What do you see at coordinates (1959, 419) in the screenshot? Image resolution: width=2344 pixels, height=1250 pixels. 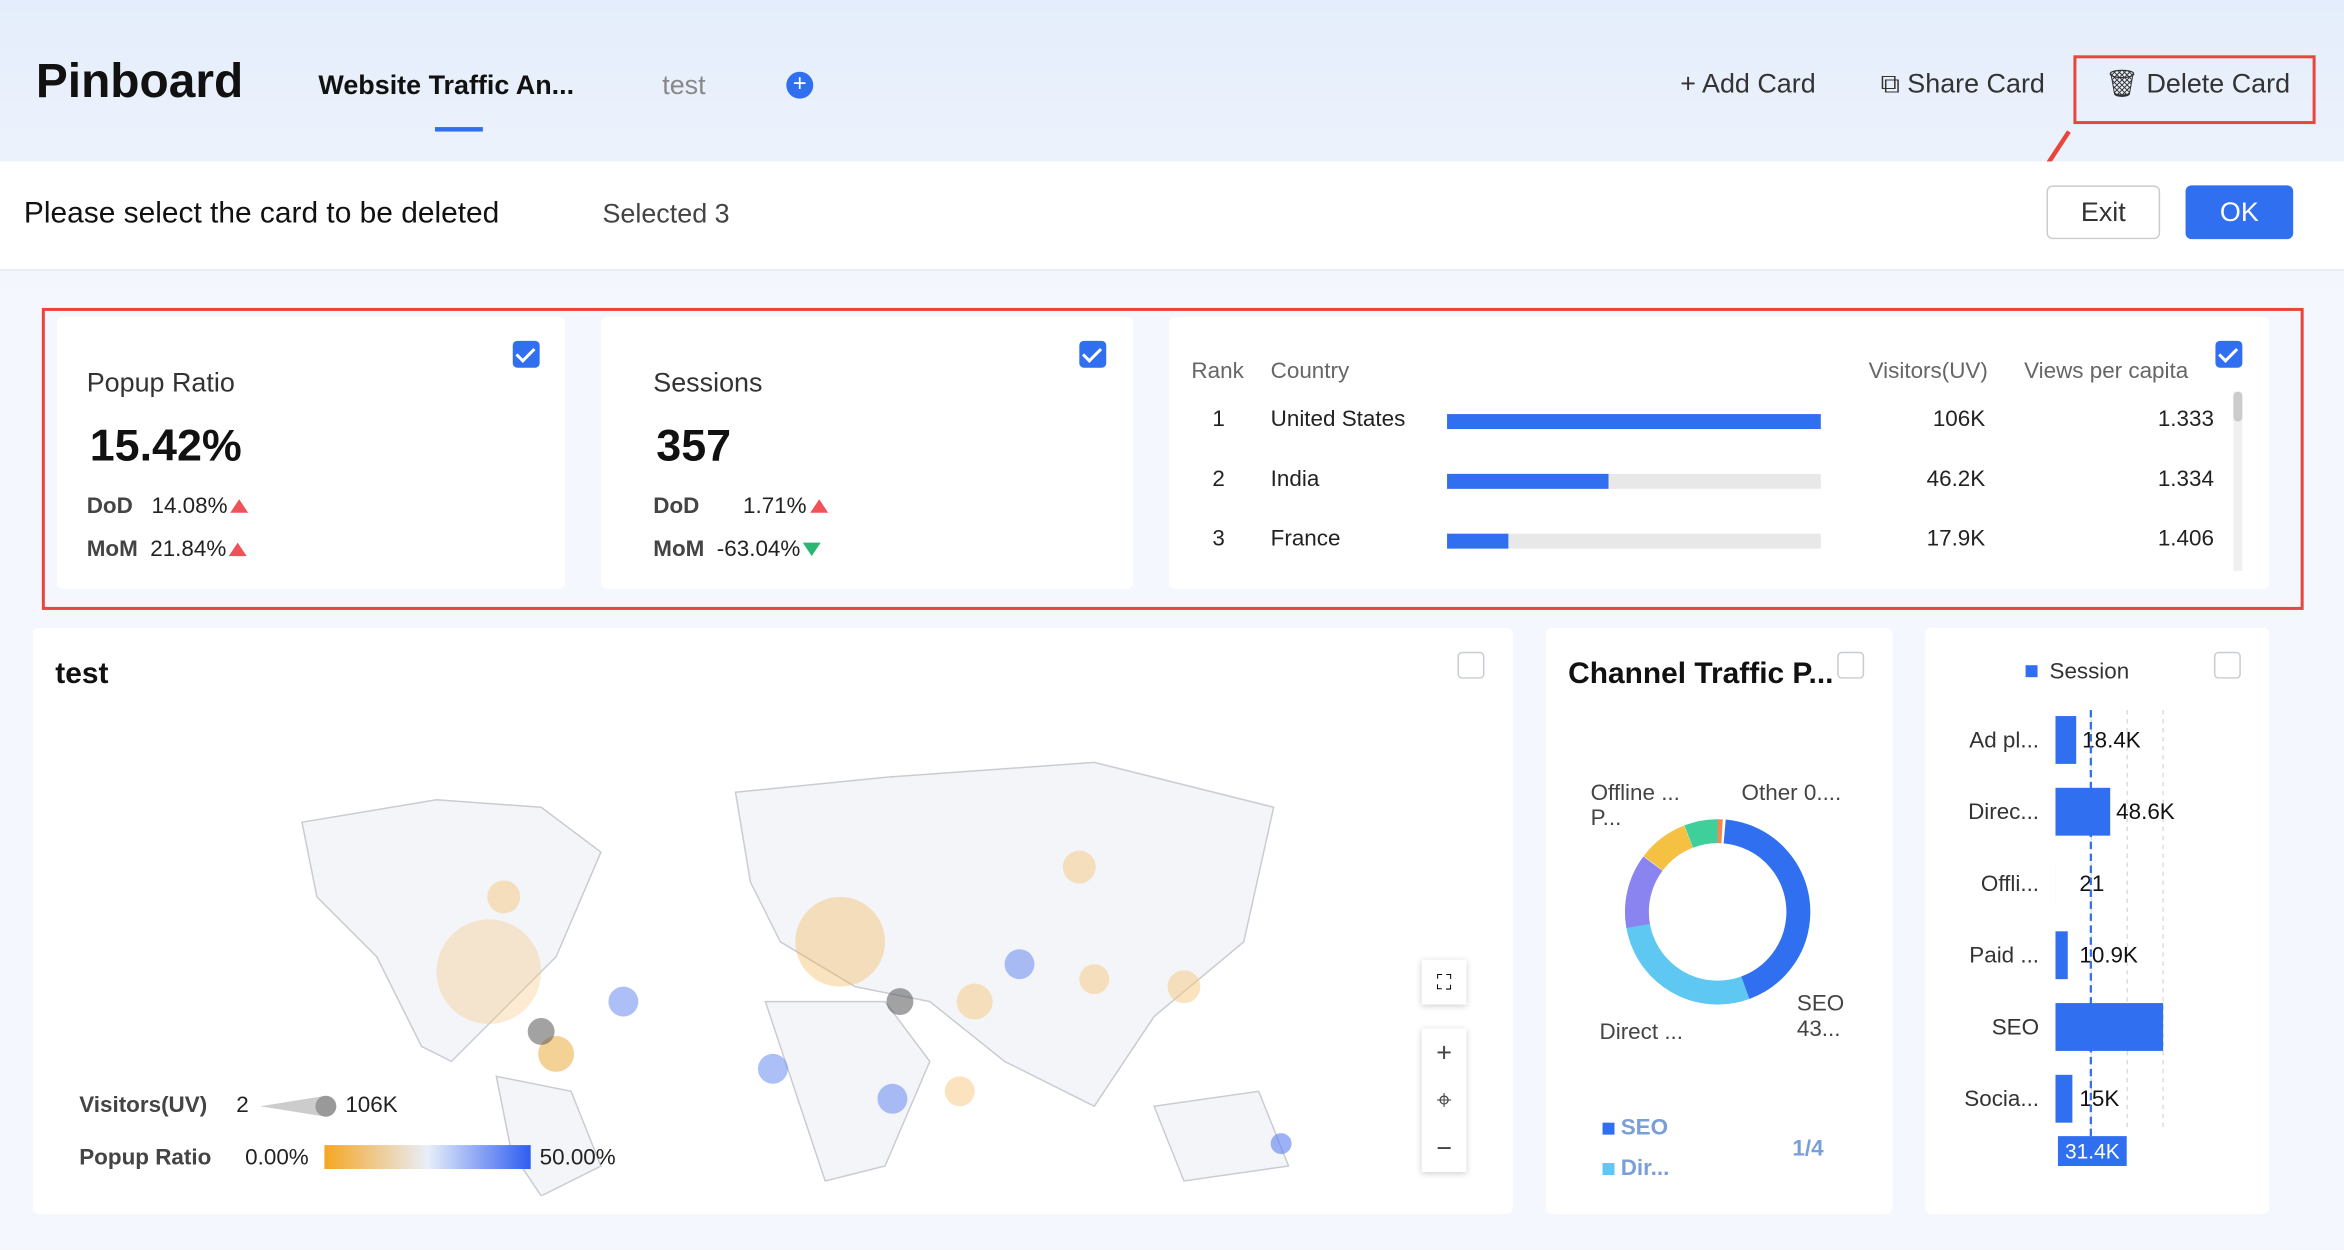 I see `visitors: 106K` at bounding box center [1959, 419].